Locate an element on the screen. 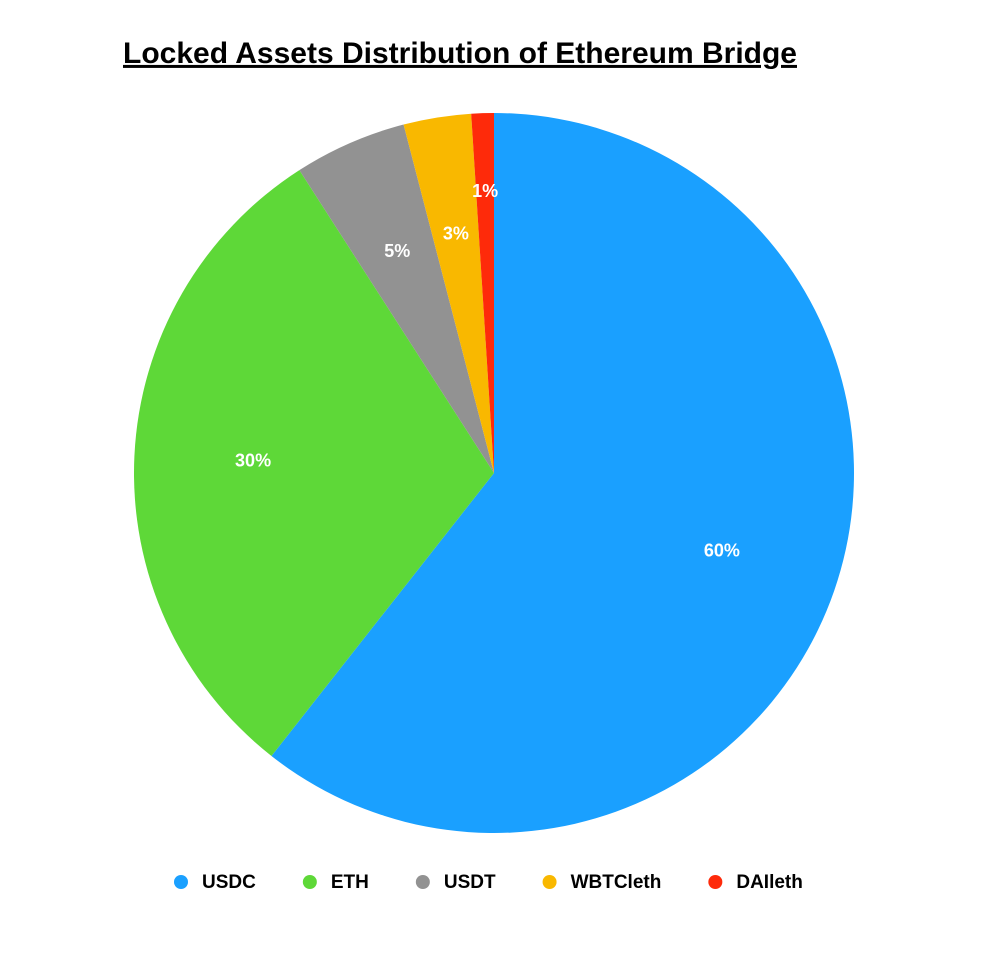 This screenshot has width=982, height=958. legend-label: DAIleth is located at coordinates (769, 882).